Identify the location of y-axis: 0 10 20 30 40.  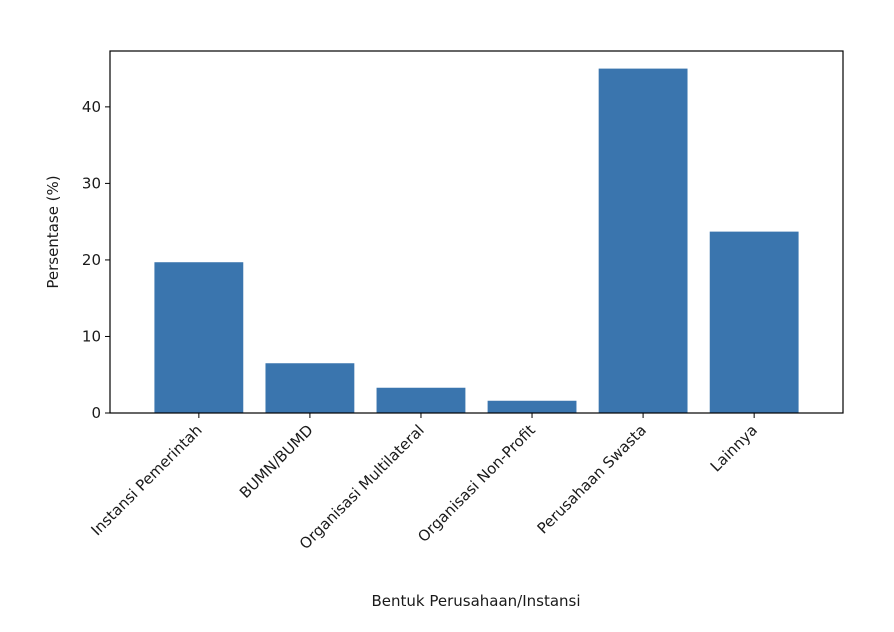
(96, 260).